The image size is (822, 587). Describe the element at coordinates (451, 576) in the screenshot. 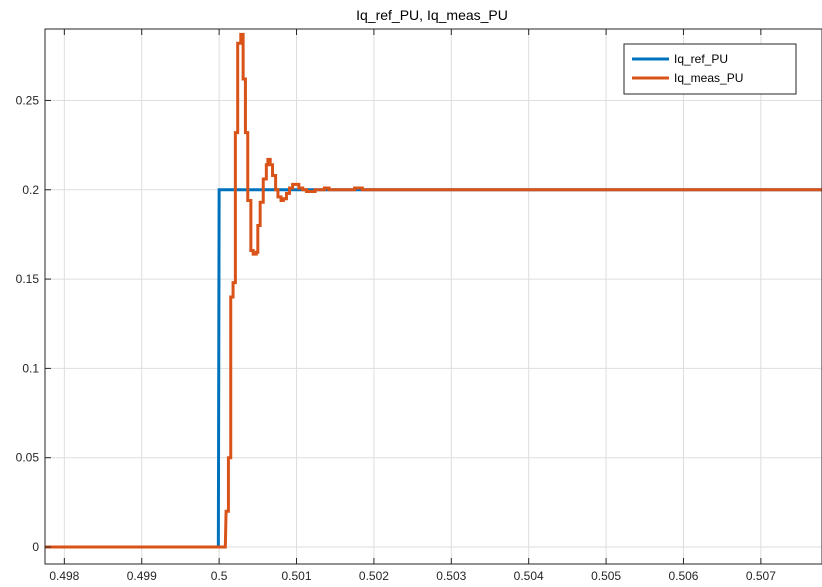

I see `x-tick-label: 0.503` at that location.